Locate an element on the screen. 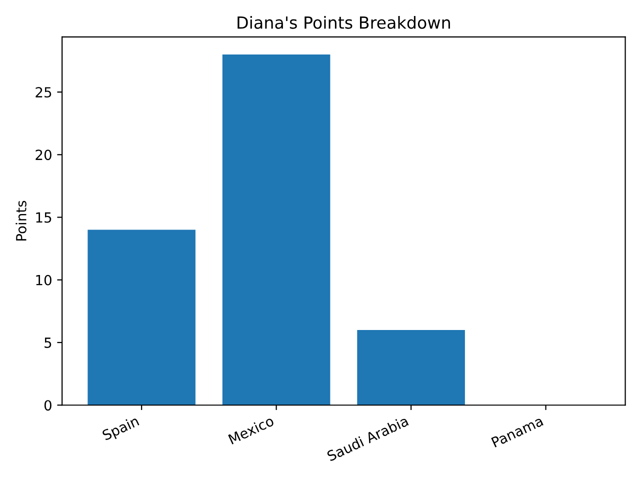  y-tick-label: 25 is located at coordinates (44, 92).